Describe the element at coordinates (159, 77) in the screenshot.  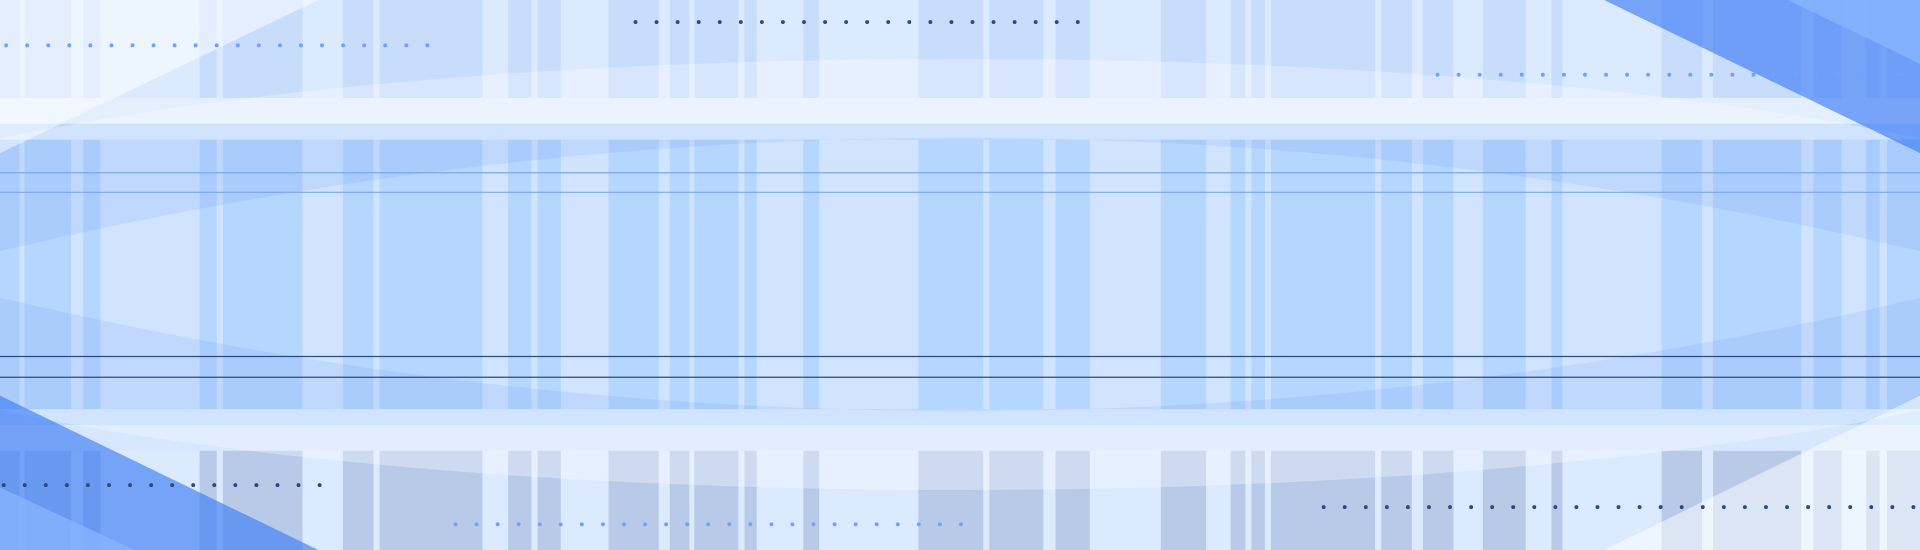
I see `triangle-top-left` at that location.